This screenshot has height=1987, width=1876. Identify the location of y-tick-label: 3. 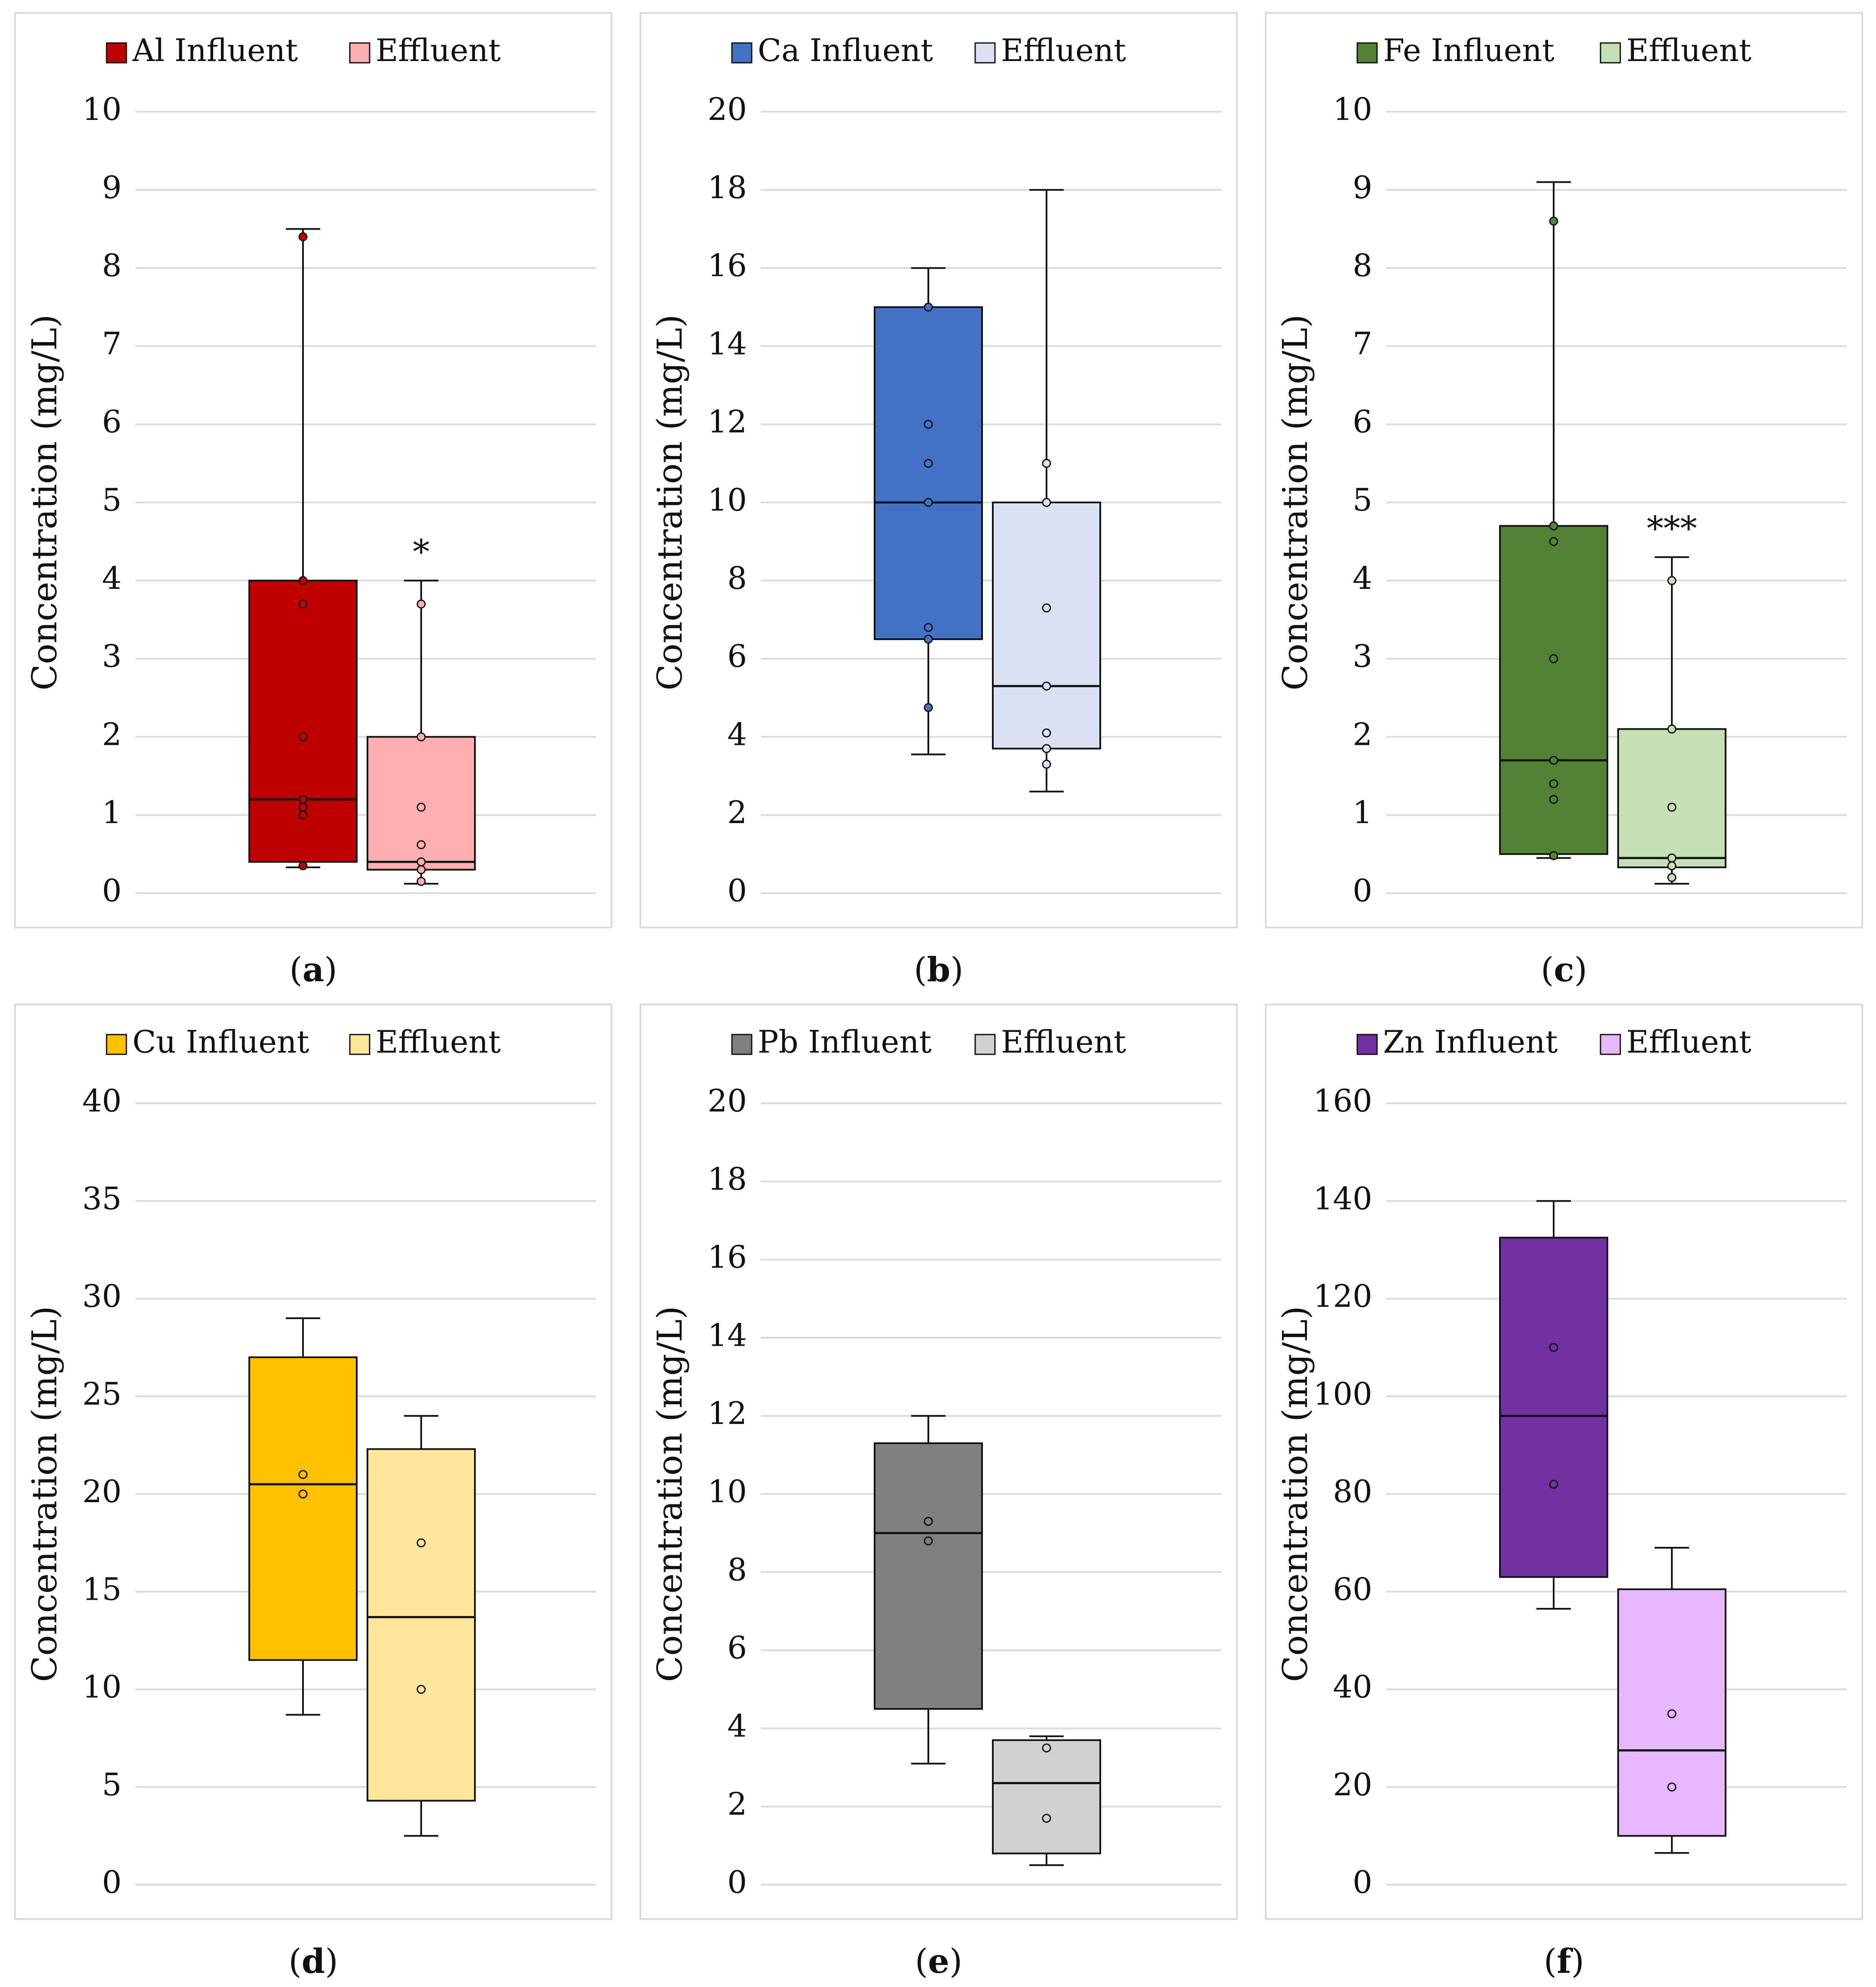
(112, 656).